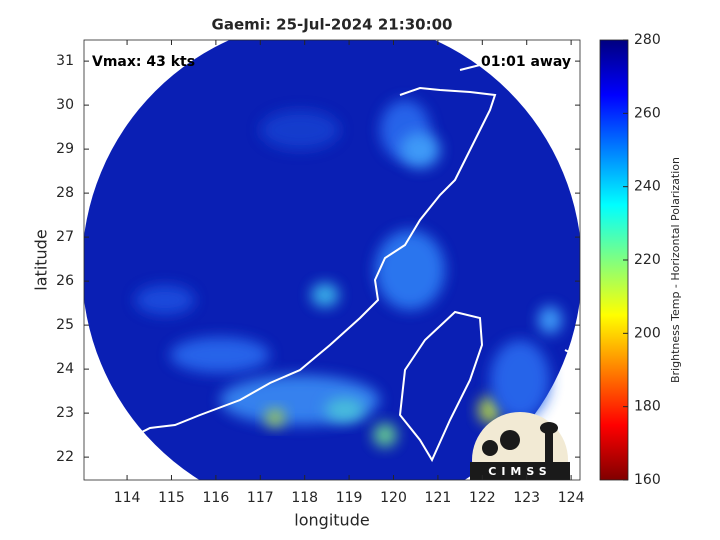 Image resolution: width=720 pixels, height=540 pixels. What do you see at coordinates (647, 113) in the screenshot?
I see `colorbar-tick-label: 260` at bounding box center [647, 113].